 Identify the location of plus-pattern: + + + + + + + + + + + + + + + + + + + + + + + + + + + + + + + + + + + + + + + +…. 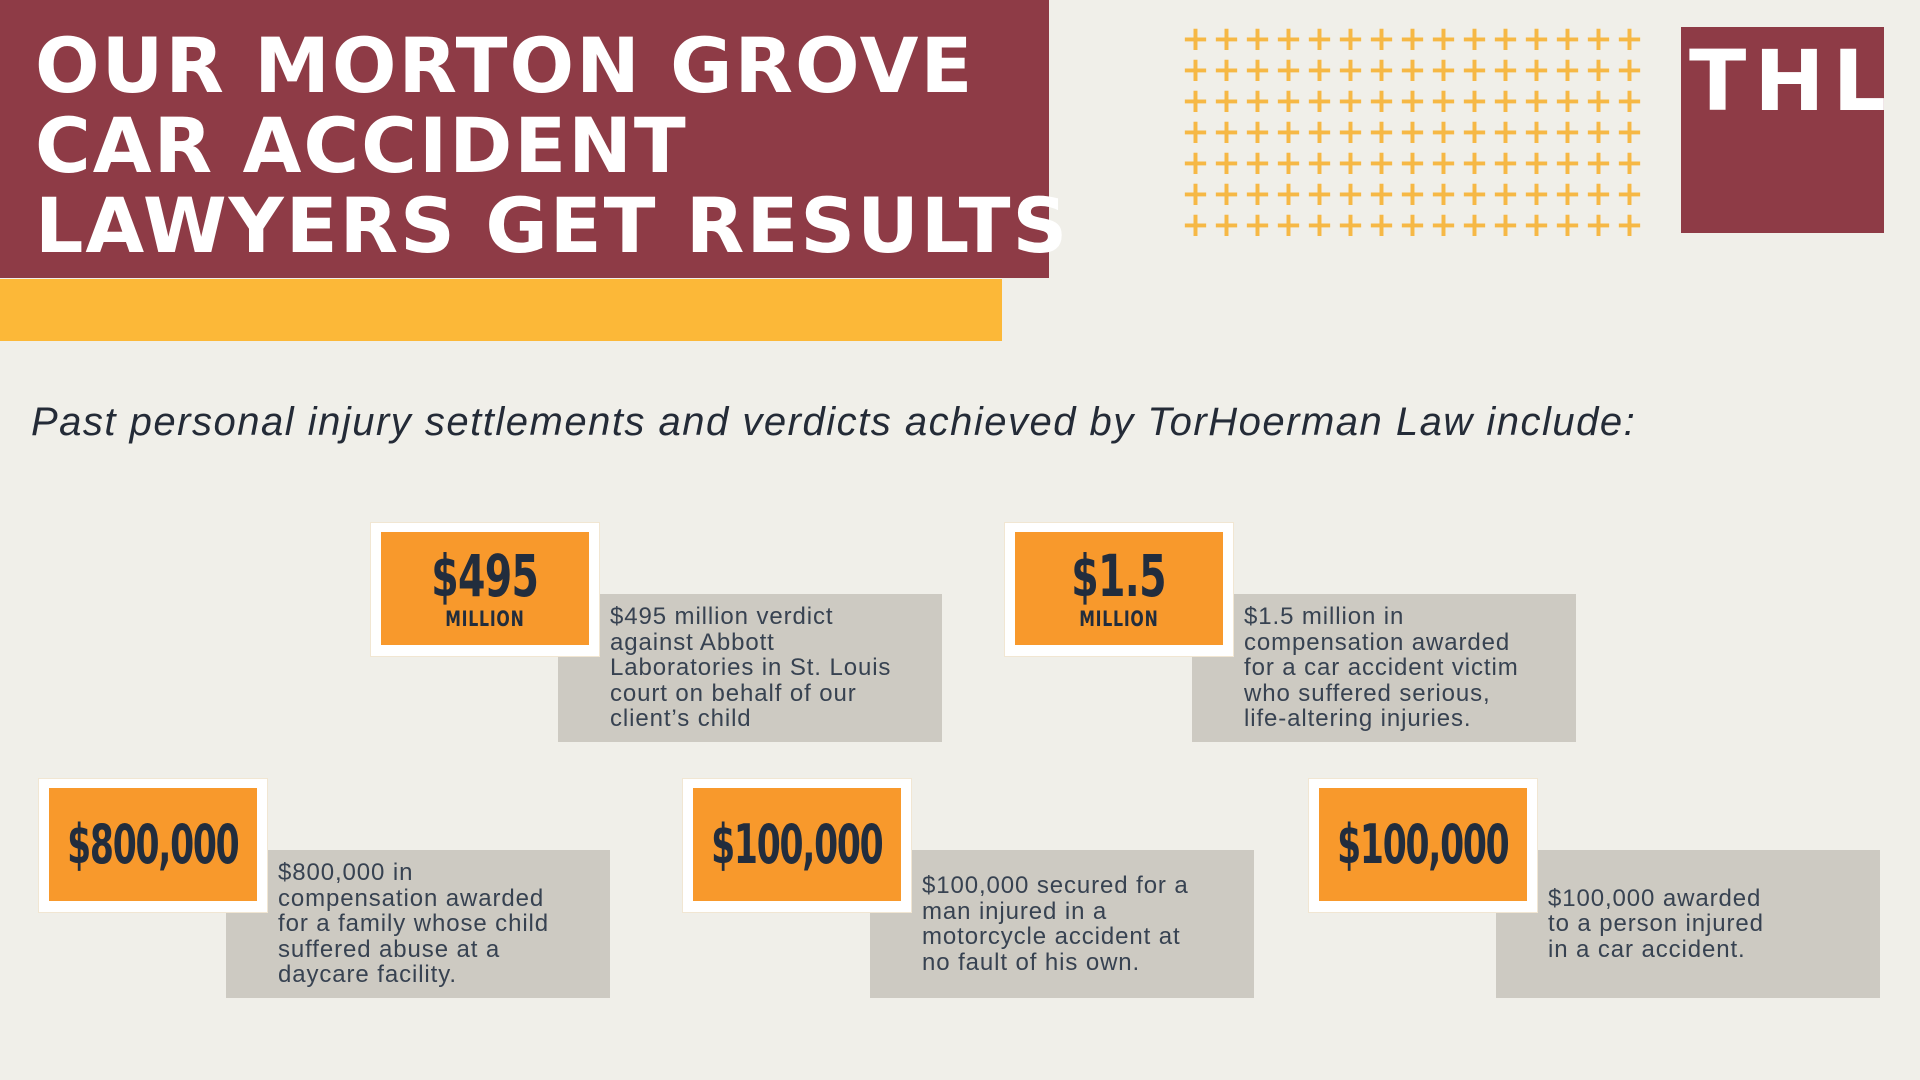
(1412, 131).